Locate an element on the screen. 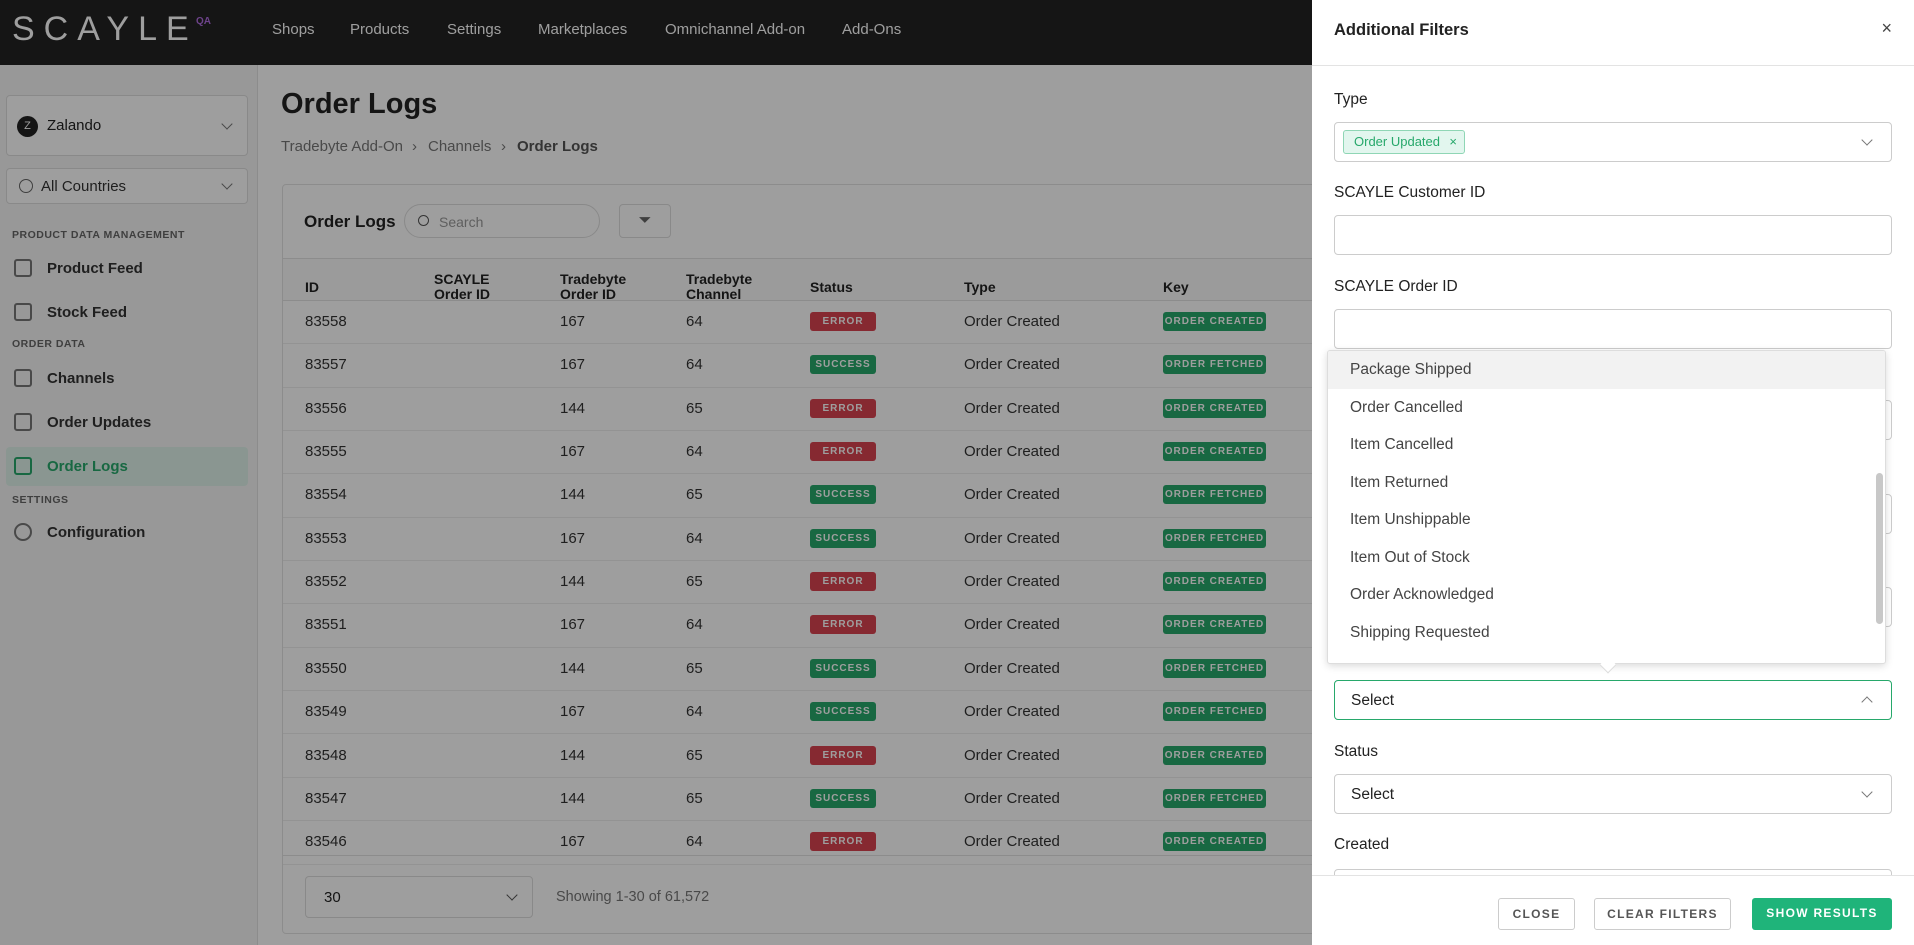 The image size is (1914, 945). nav-link: Configuration is located at coordinates (96, 532).